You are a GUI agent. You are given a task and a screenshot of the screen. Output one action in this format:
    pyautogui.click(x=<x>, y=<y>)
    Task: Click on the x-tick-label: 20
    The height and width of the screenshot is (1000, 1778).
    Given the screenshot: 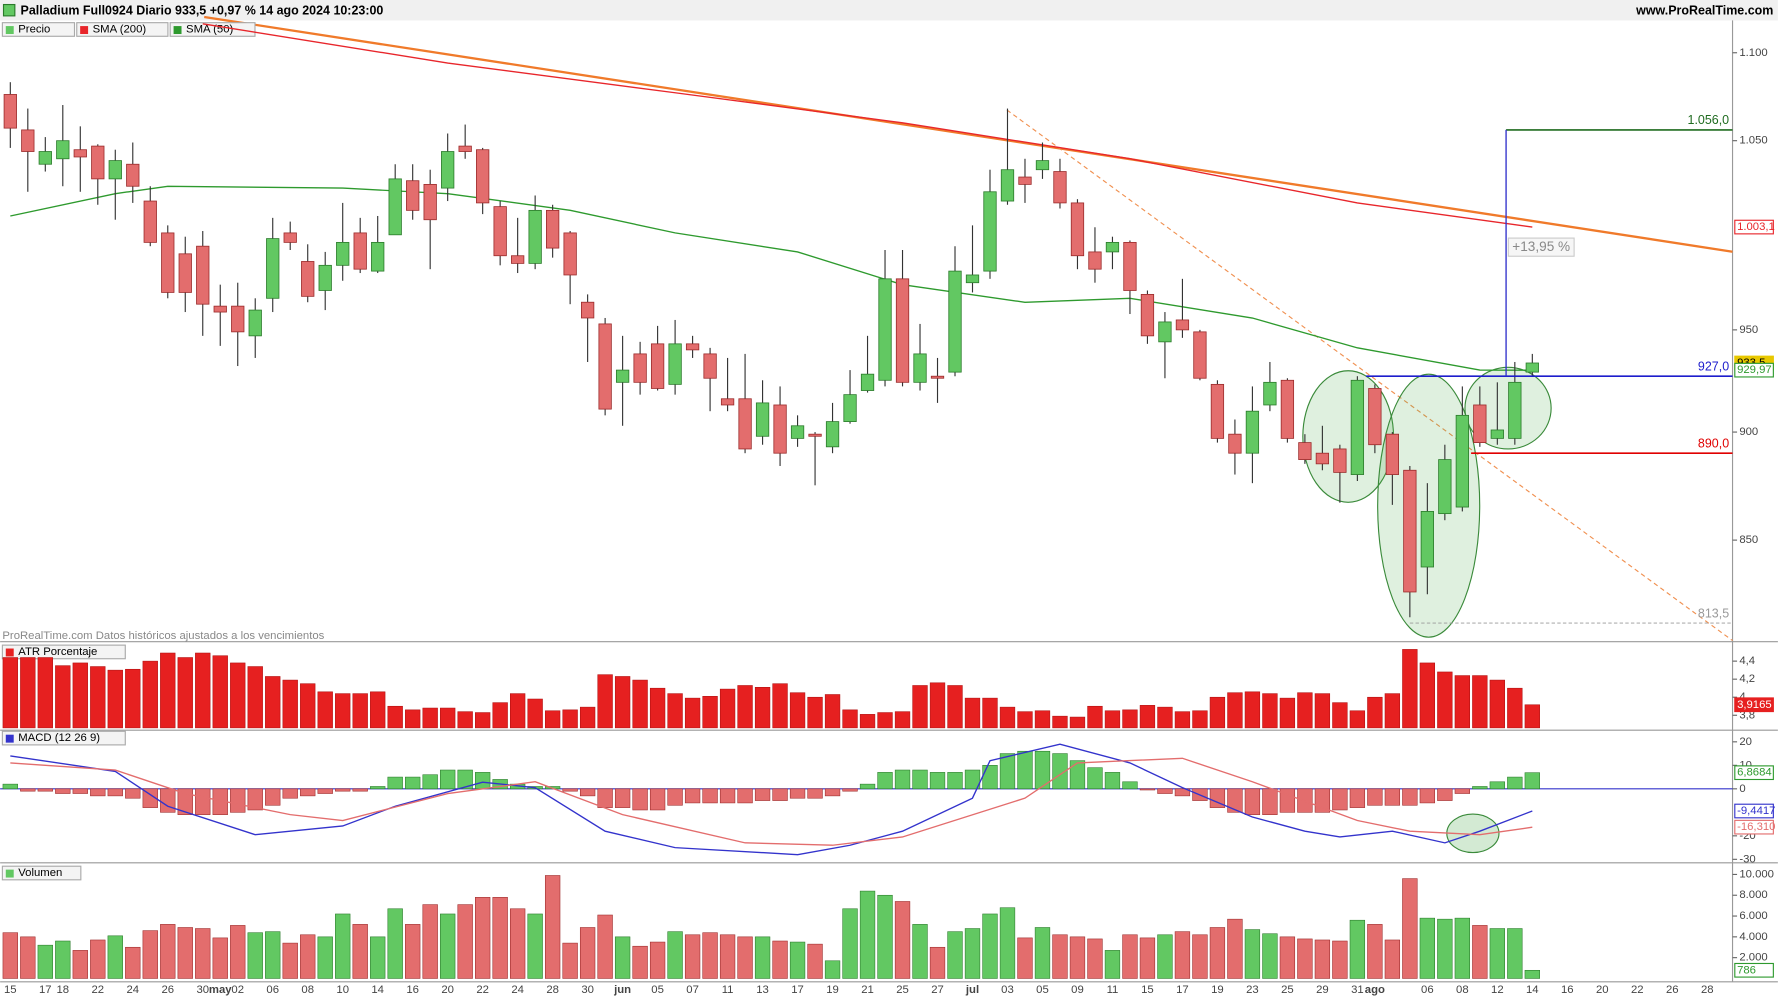 What is the action you would take?
    pyautogui.click(x=447, y=990)
    